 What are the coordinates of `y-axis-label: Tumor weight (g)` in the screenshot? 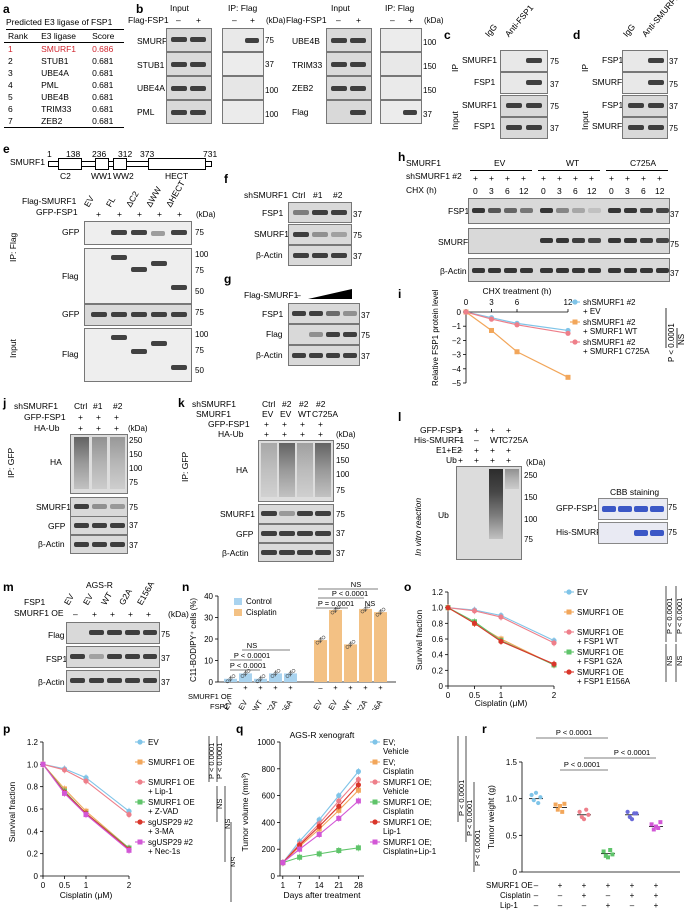 It's located at (491, 817).